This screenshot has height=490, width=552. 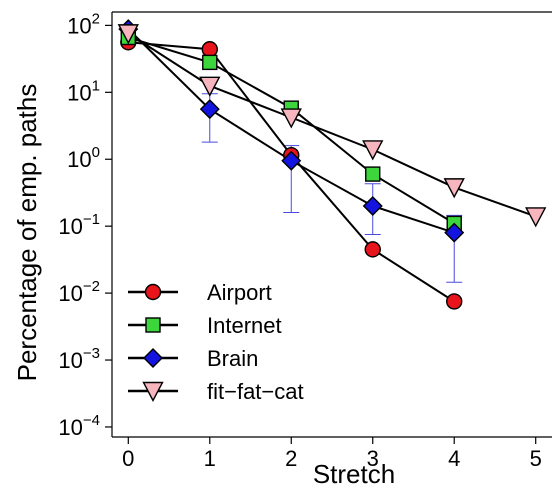 What do you see at coordinates (239, 292) in the screenshot?
I see `legend-label-airport: Airport` at bounding box center [239, 292].